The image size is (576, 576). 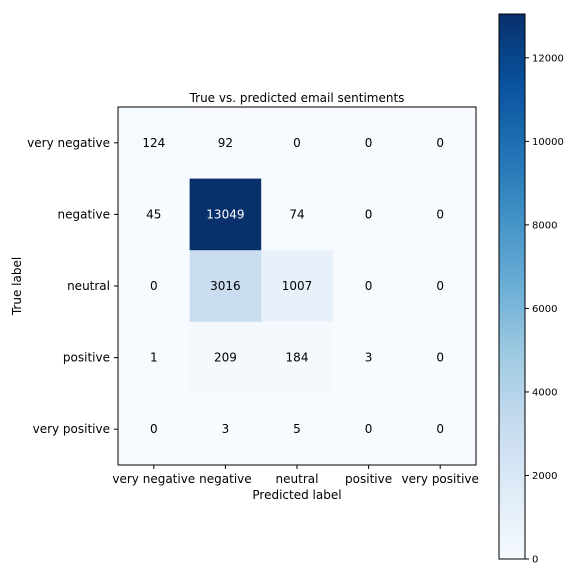 I want to click on cell-value-label: 209, so click(x=225, y=358).